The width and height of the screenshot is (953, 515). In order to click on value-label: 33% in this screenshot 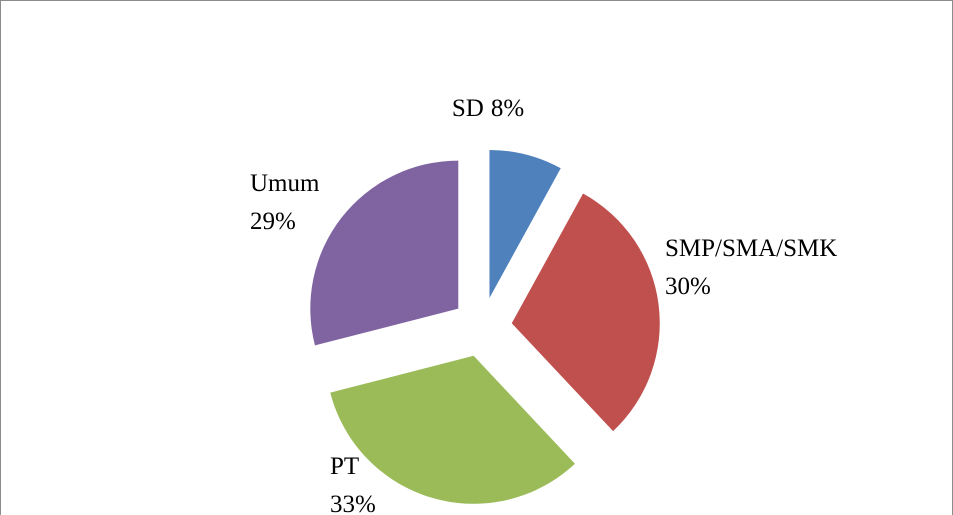, I will do `click(353, 503)`.